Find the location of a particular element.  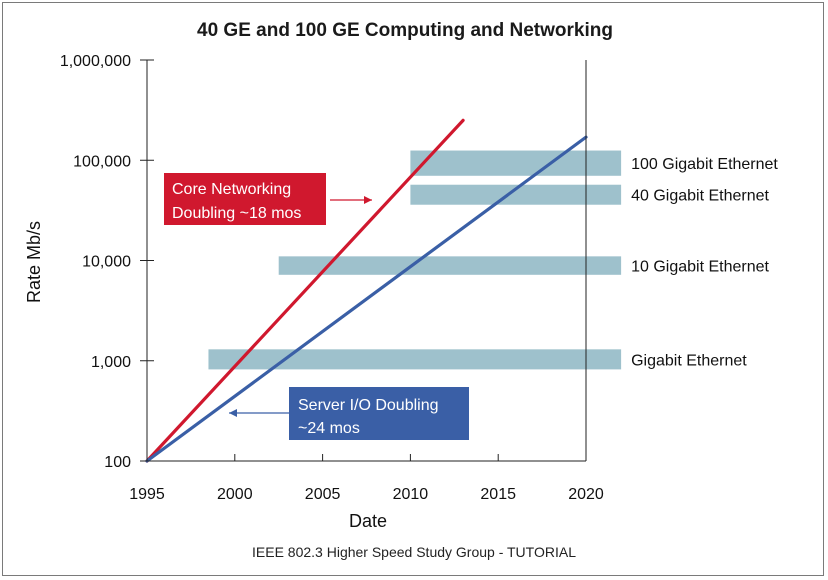

band-label: 40 Gigabit Ethernet is located at coordinates (700, 196).